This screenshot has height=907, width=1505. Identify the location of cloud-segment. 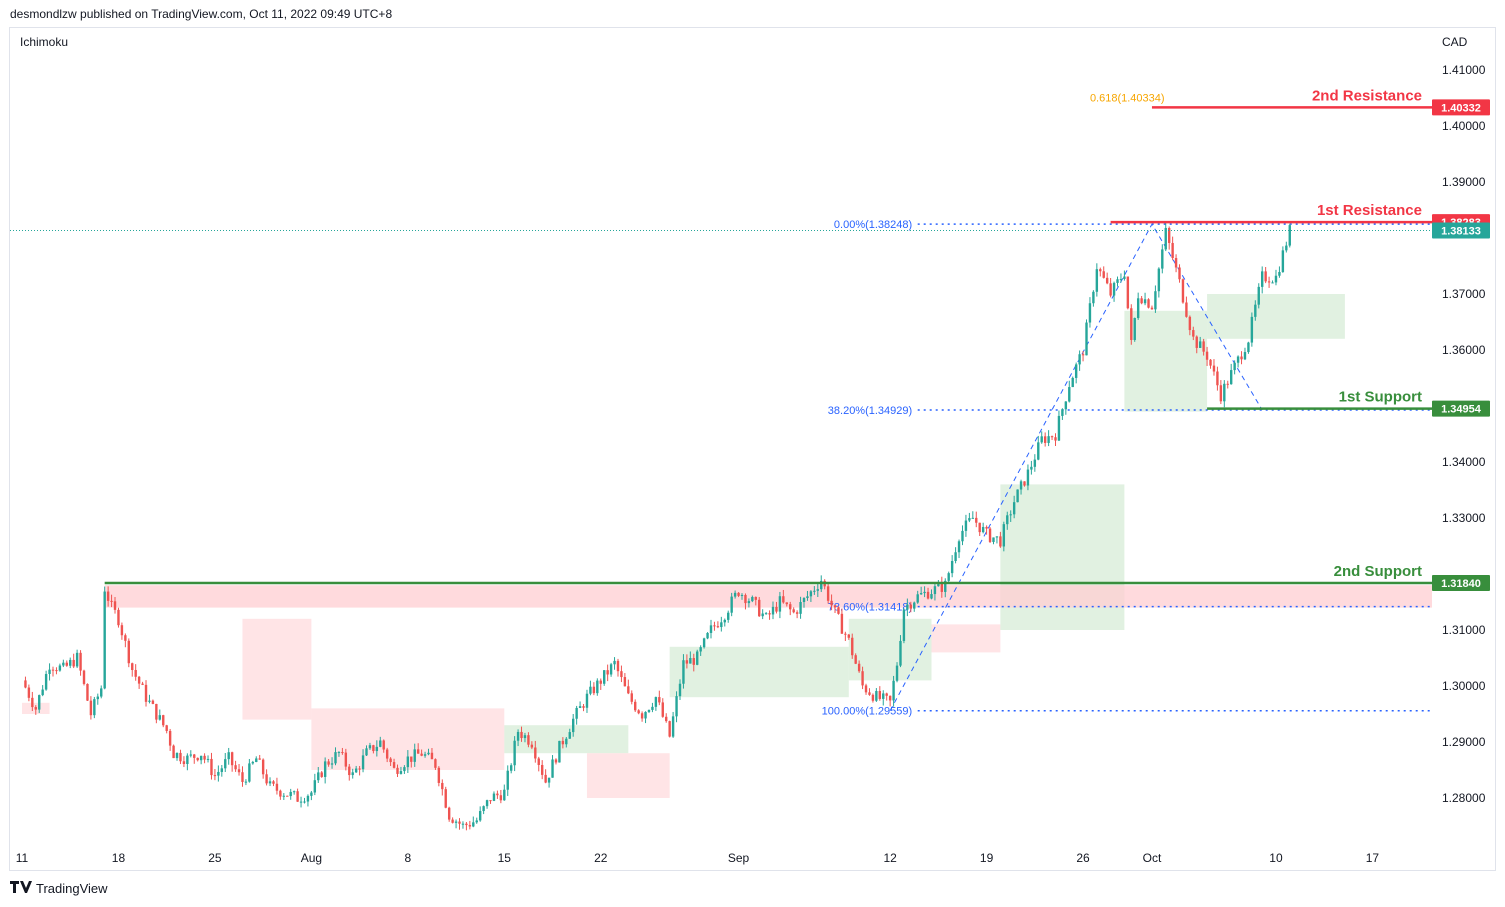
(1166, 361).